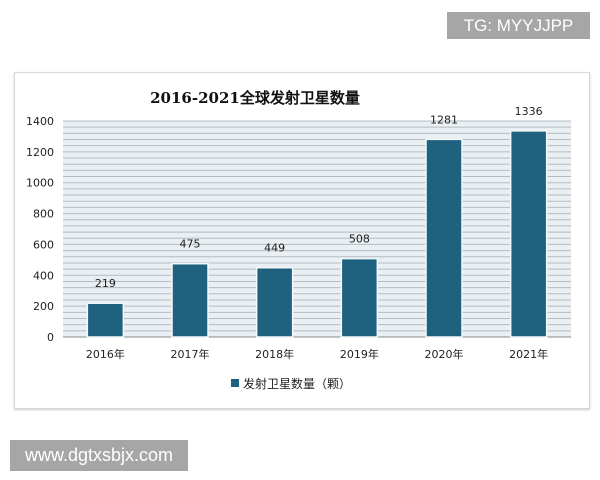  I want to click on y-tick-label: 600, so click(43, 244).